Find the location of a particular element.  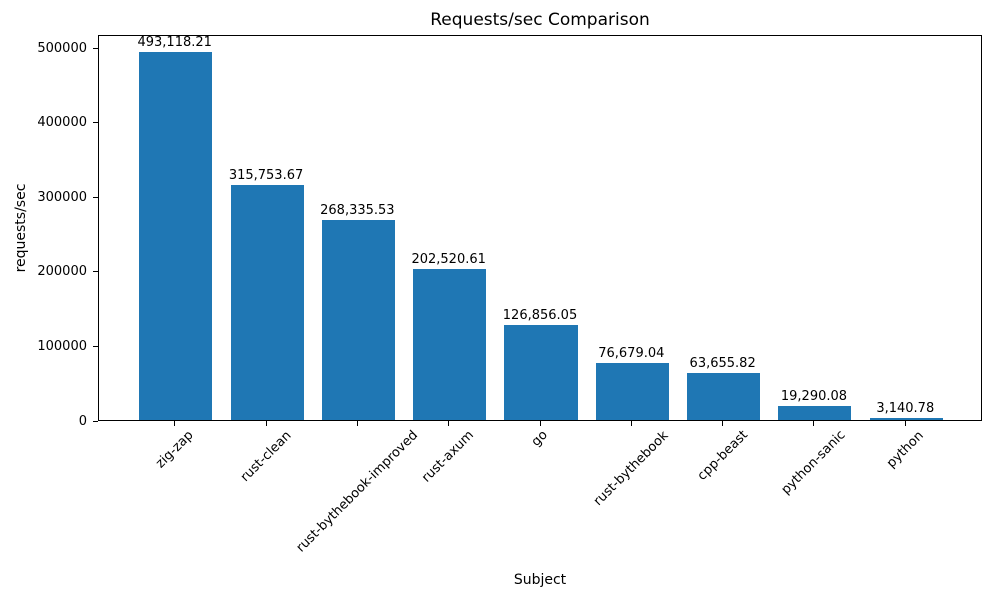

bar-rust-clean is located at coordinates (267, 302).